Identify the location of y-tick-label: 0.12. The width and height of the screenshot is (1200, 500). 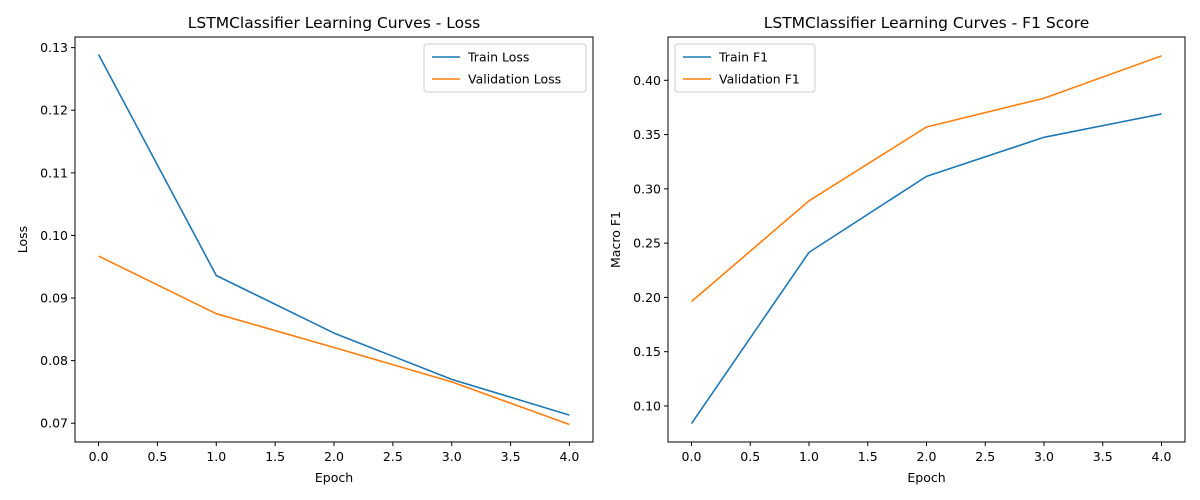
(54, 110).